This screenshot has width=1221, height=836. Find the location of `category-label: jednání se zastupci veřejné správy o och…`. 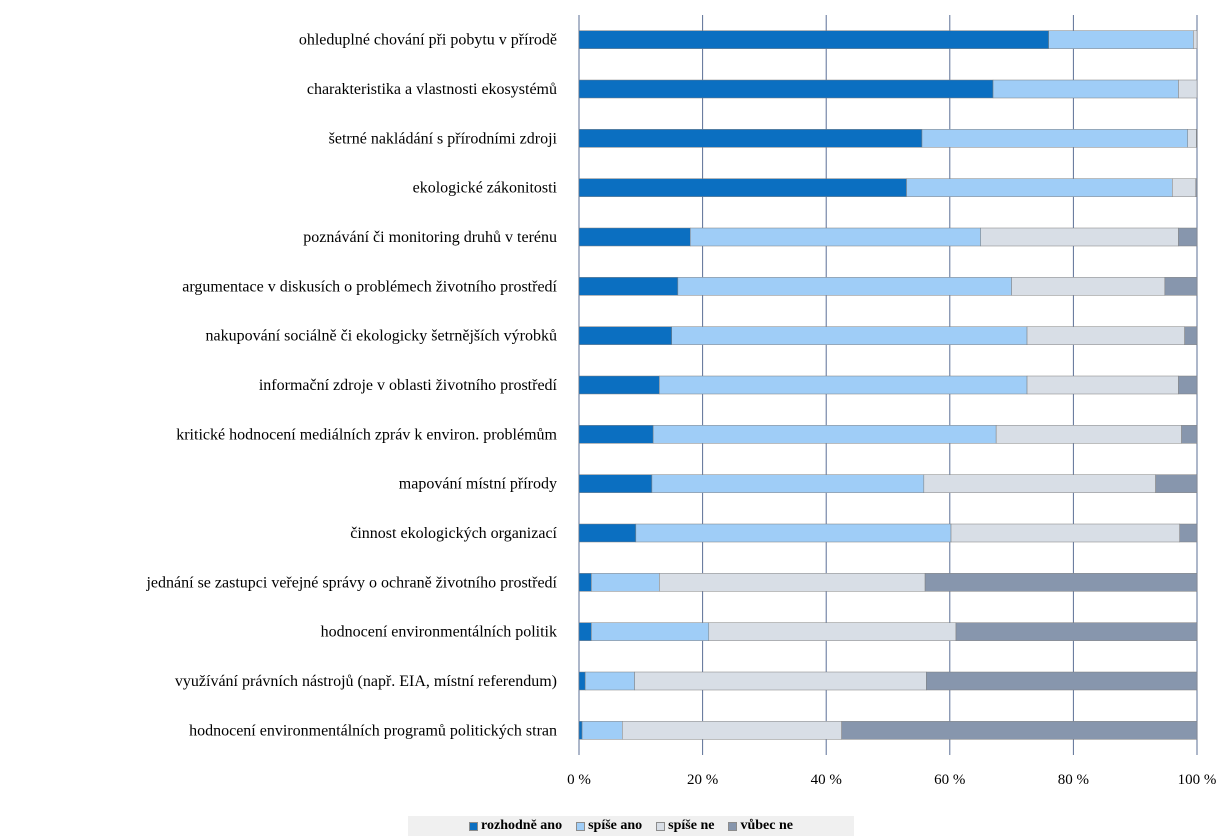

category-label: jednání se zastupci veřejné správy o och… is located at coordinates (351, 582).